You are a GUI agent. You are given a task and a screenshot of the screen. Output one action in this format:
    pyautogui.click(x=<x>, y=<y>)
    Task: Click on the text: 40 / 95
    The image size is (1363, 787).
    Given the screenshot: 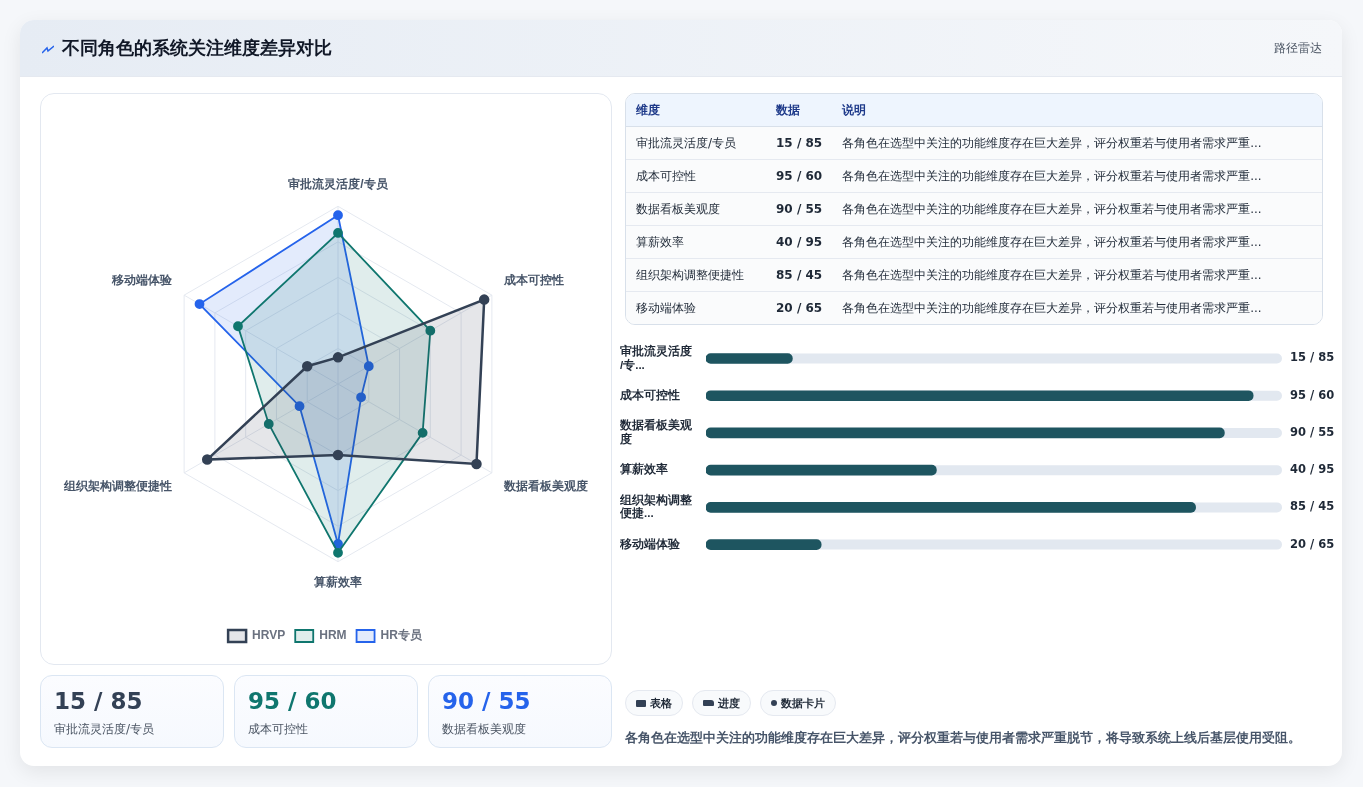 What is the action you would take?
    pyautogui.click(x=799, y=242)
    